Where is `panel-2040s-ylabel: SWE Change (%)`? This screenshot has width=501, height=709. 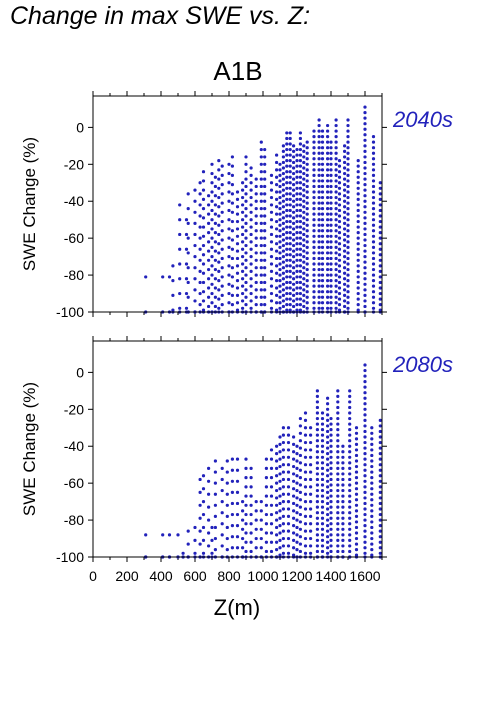
panel-2040s-ylabel: SWE Change (%) is located at coordinates (29, 204).